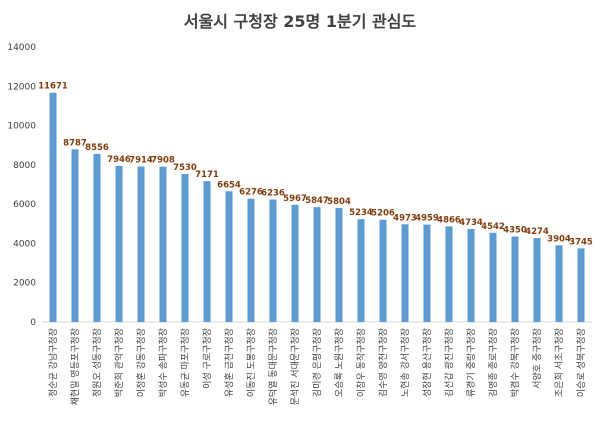 The height and width of the screenshot is (441, 600). What do you see at coordinates (21, 87) in the screenshot?
I see `y-tick-label: 12000` at bounding box center [21, 87].